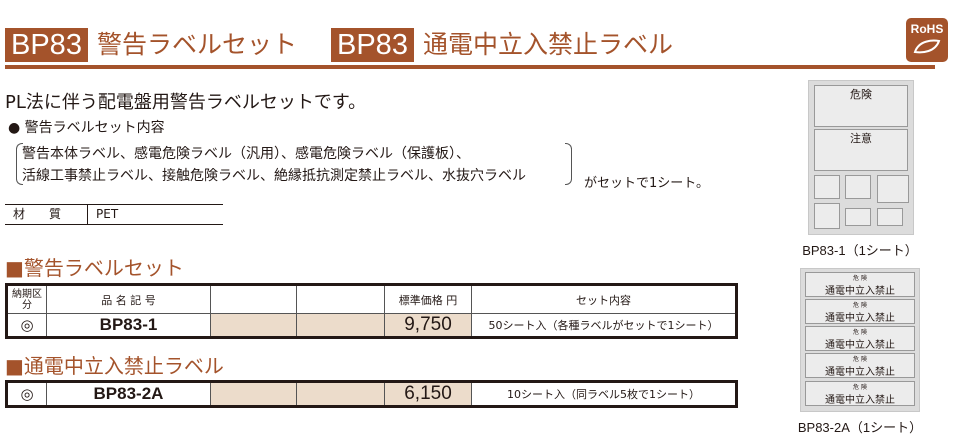  I want to click on material-row: 材 質 PET, so click(114, 214).